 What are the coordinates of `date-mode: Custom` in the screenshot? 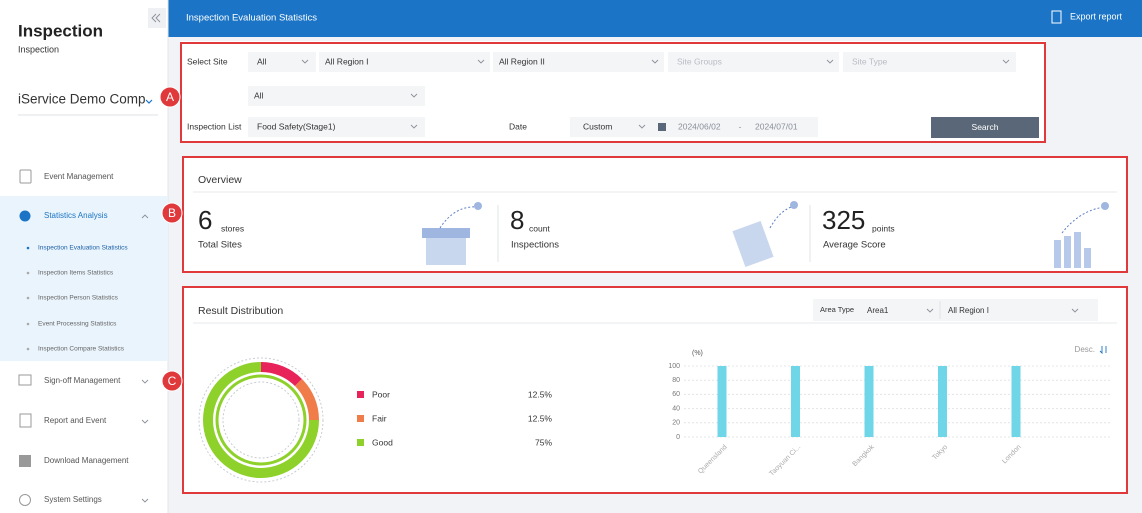 It's located at (597, 126).